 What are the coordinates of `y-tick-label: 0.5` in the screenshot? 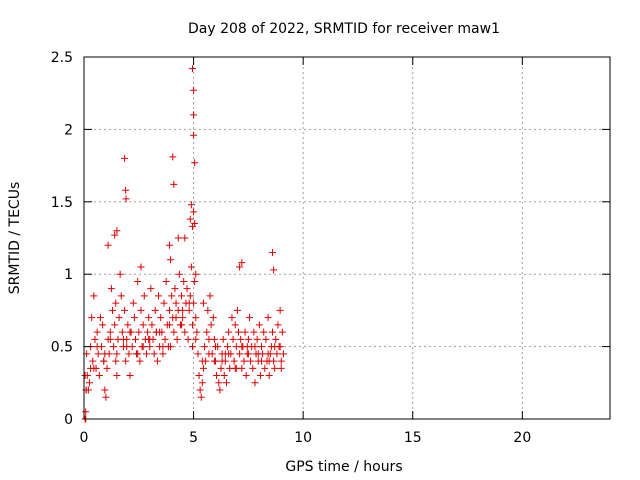 It's located at (62, 348).